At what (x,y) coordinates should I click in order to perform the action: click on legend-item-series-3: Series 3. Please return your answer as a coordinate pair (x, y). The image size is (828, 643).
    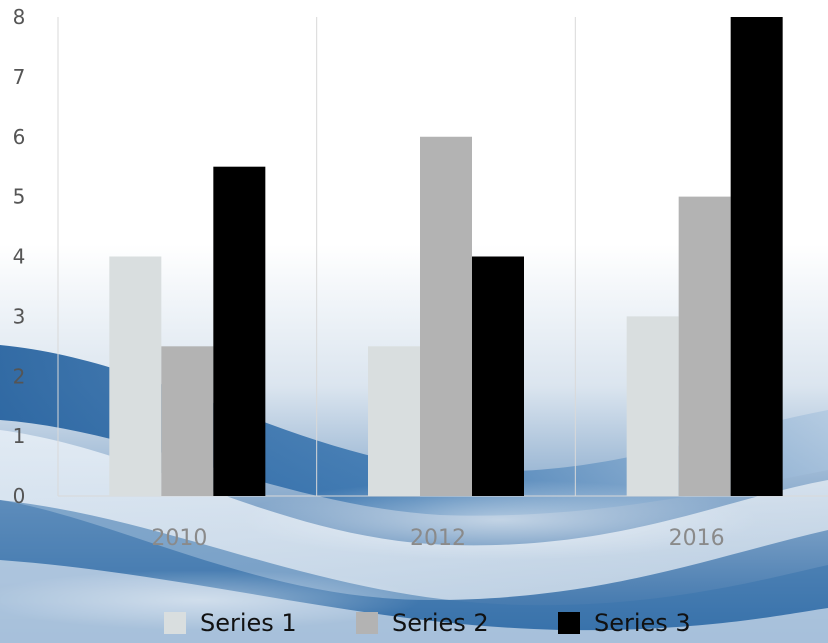
    Looking at the image, I should click on (624, 623).